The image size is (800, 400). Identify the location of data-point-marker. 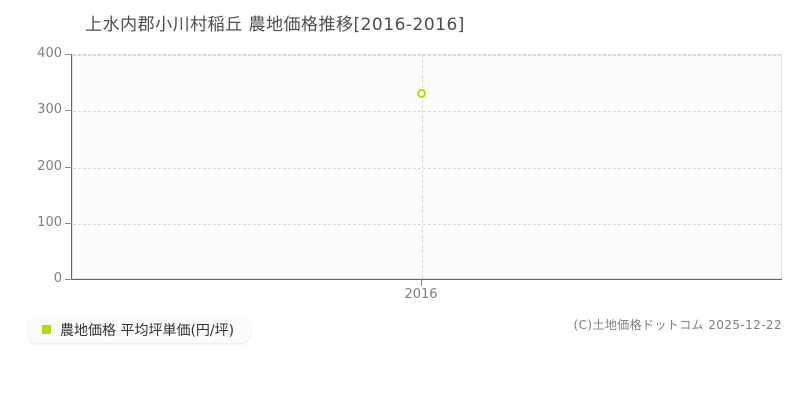
(421, 93).